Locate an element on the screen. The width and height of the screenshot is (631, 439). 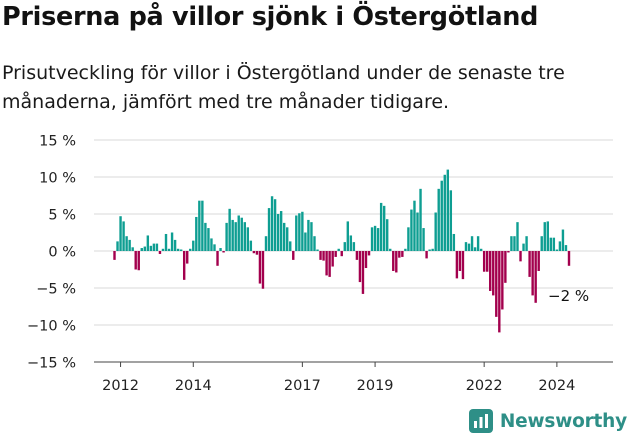
newsworthy-chart-logo-icon is located at coordinates (480, 421).